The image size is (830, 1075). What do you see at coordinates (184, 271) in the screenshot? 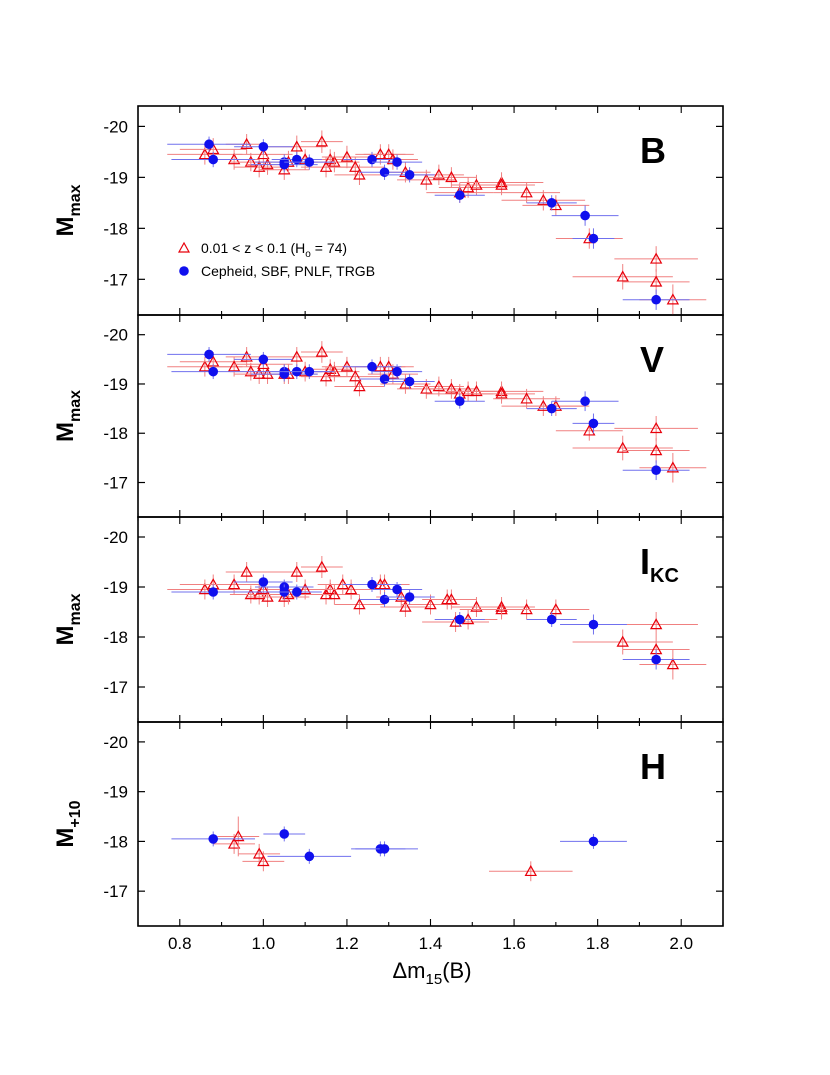
I see `legend-circle-icon` at bounding box center [184, 271].